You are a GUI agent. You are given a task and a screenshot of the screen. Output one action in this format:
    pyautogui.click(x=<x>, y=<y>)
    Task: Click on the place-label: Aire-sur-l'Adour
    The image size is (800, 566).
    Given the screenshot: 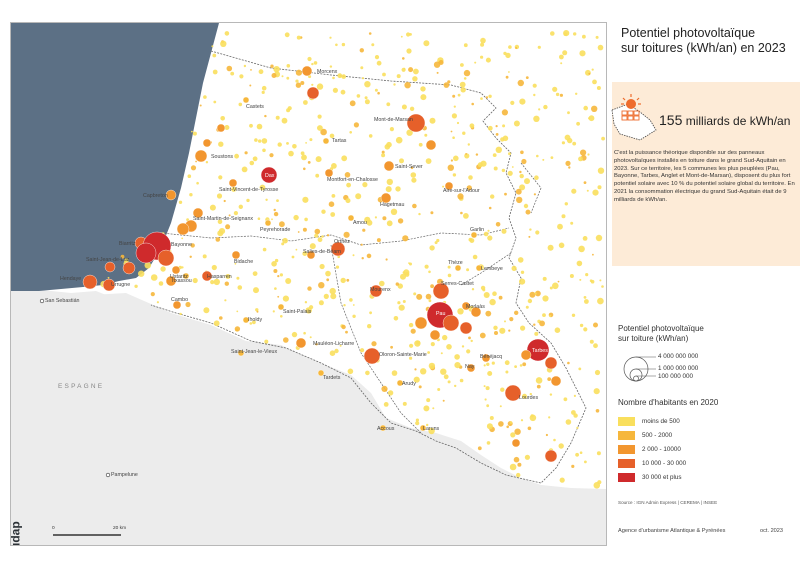 What is the action you would take?
    pyautogui.click(x=461, y=191)
    